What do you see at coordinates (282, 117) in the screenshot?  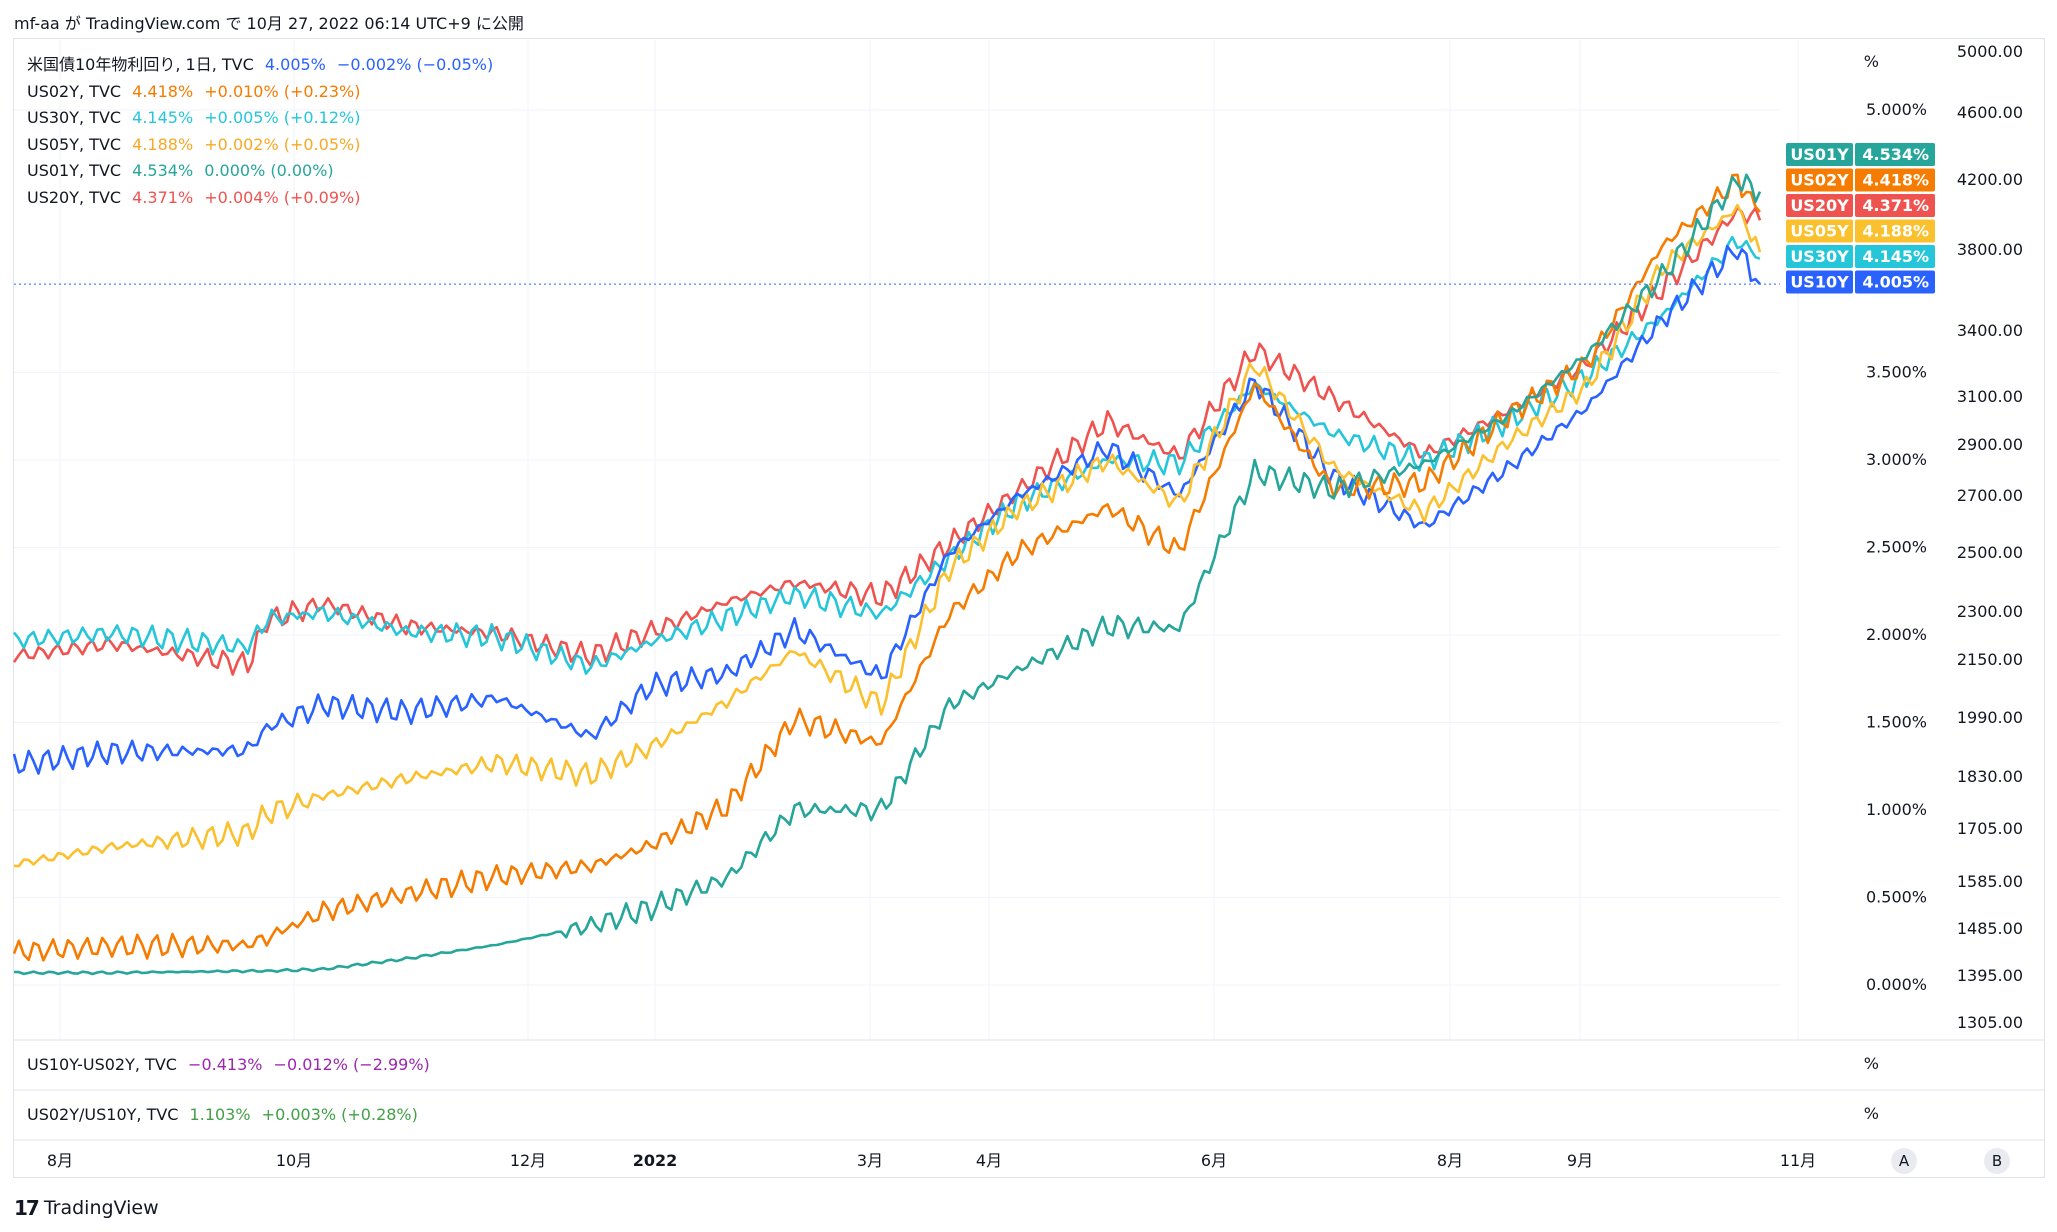 I see `legend-change: +0.005% (+0.12%)` at bounding box center [282, 117].